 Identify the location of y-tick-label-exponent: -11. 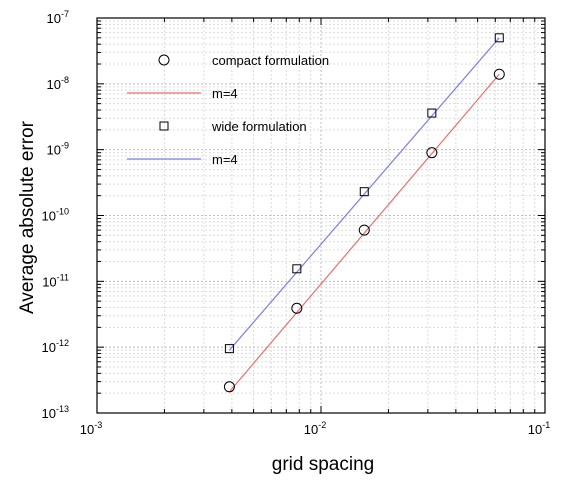
(63, 277).